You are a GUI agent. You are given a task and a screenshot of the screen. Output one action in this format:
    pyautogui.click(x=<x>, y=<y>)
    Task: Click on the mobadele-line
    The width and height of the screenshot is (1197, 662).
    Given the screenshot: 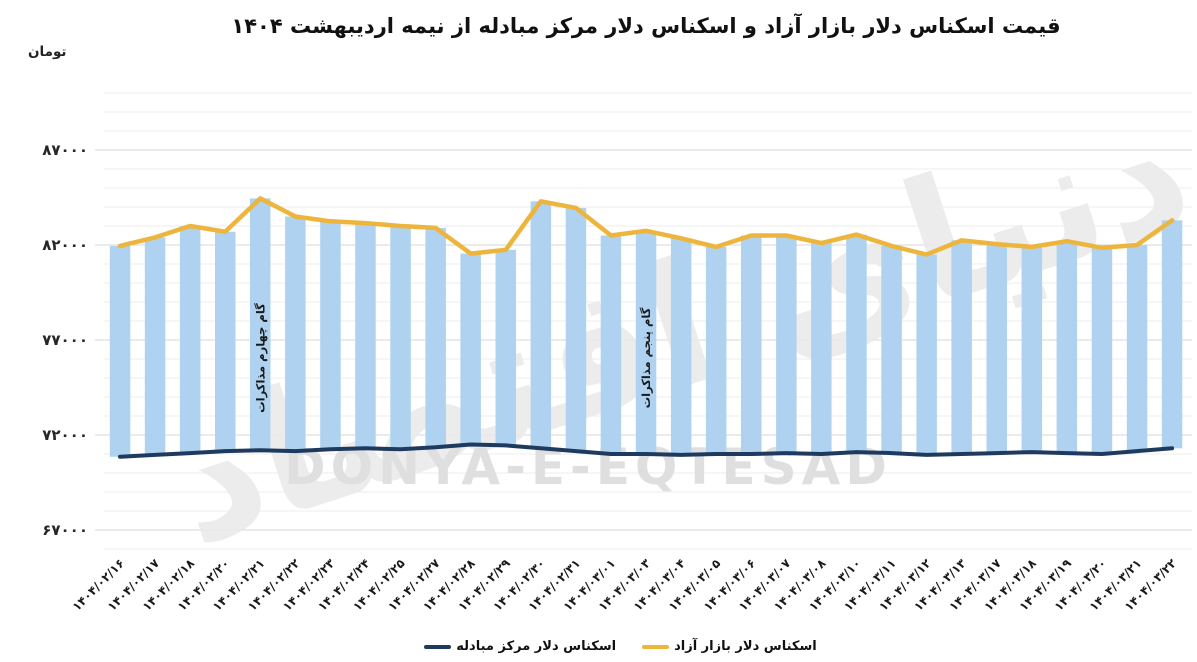 What is the action you would take?
    pyautogui.click(x=646, y=450)
    